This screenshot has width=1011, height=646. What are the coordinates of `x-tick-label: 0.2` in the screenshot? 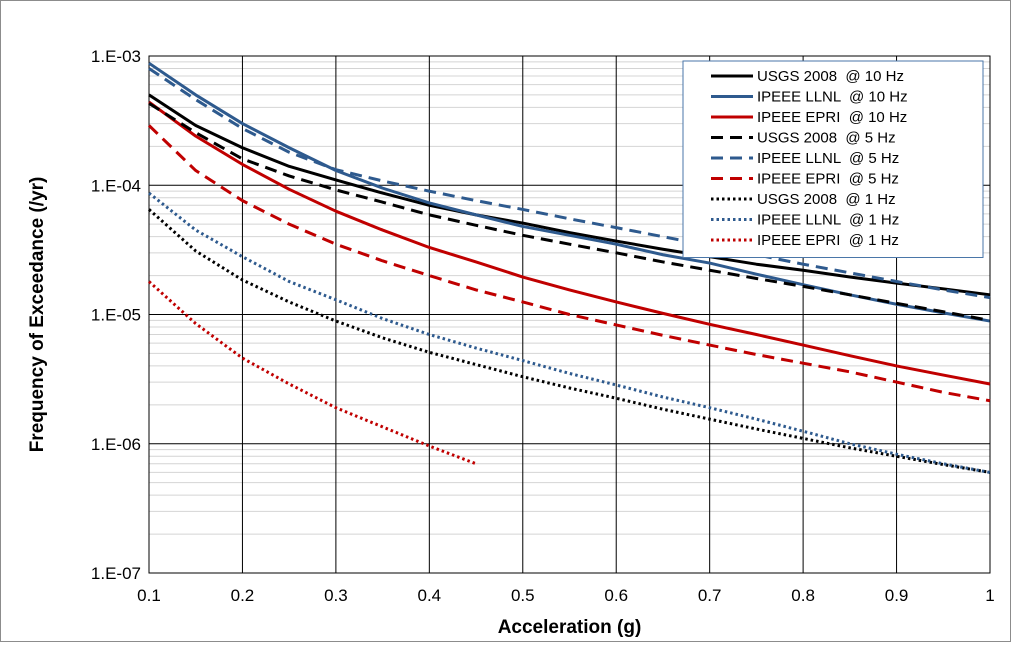 It's located at (243, 595).